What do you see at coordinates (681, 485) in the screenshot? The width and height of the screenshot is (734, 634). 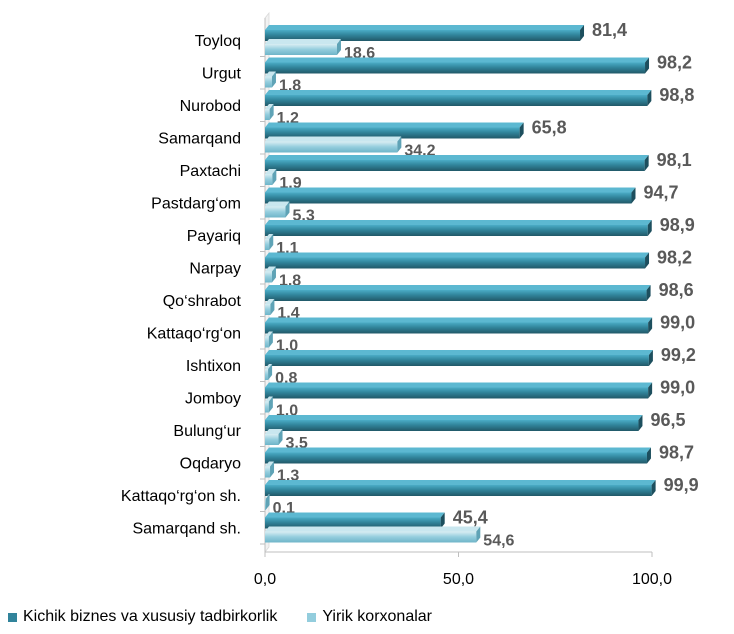 I see `data-label: 99,9` at bounding box center [681, 485].